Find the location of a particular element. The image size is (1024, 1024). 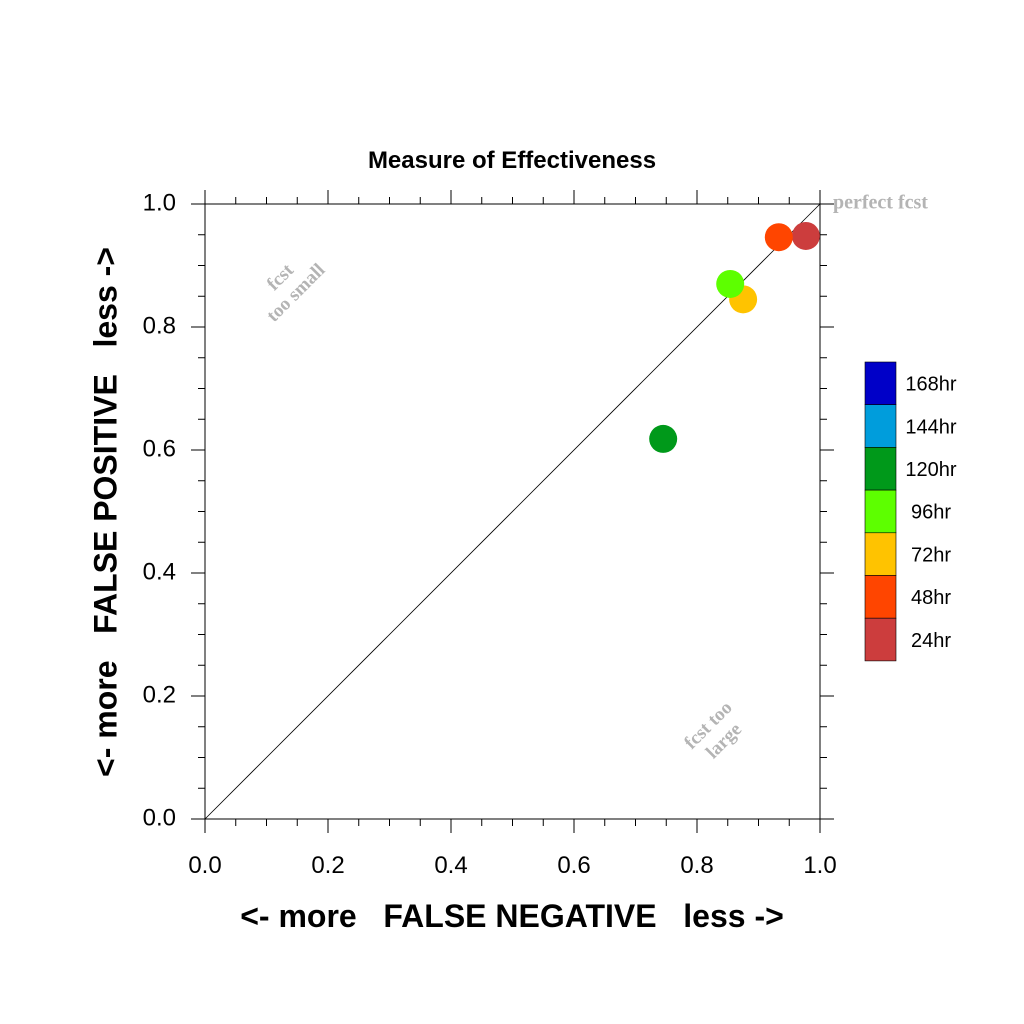

legend-swatch-96hr is located at coordinates (880, 511).